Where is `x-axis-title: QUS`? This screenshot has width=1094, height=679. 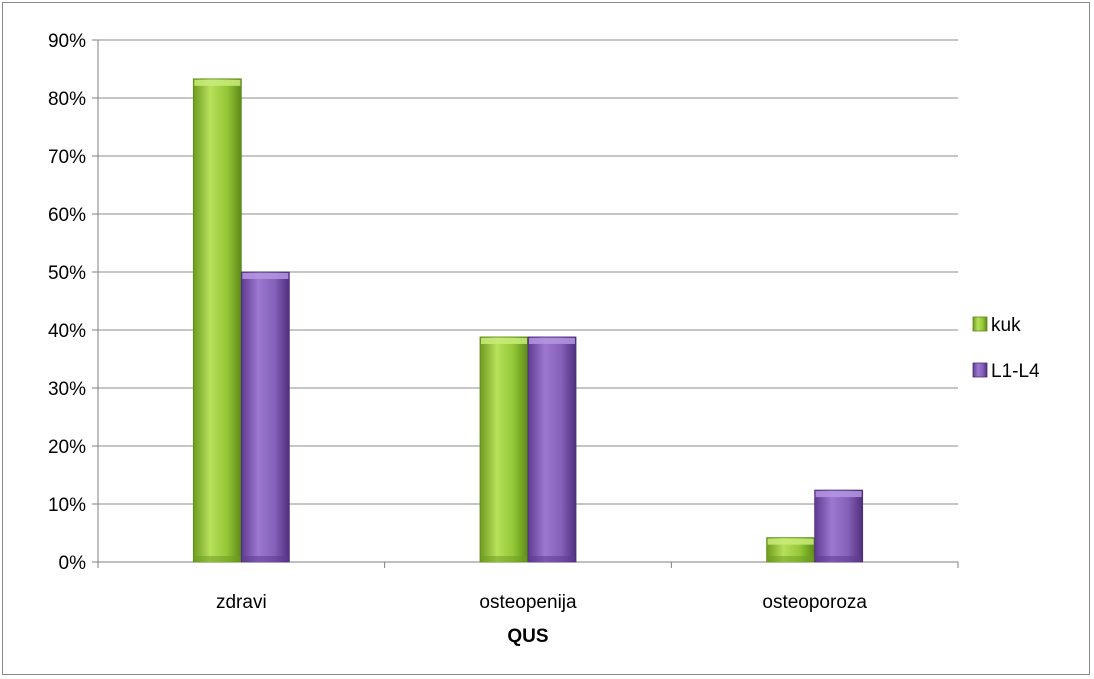 x-axis-title: QUS is located at coordinates (527, 636).